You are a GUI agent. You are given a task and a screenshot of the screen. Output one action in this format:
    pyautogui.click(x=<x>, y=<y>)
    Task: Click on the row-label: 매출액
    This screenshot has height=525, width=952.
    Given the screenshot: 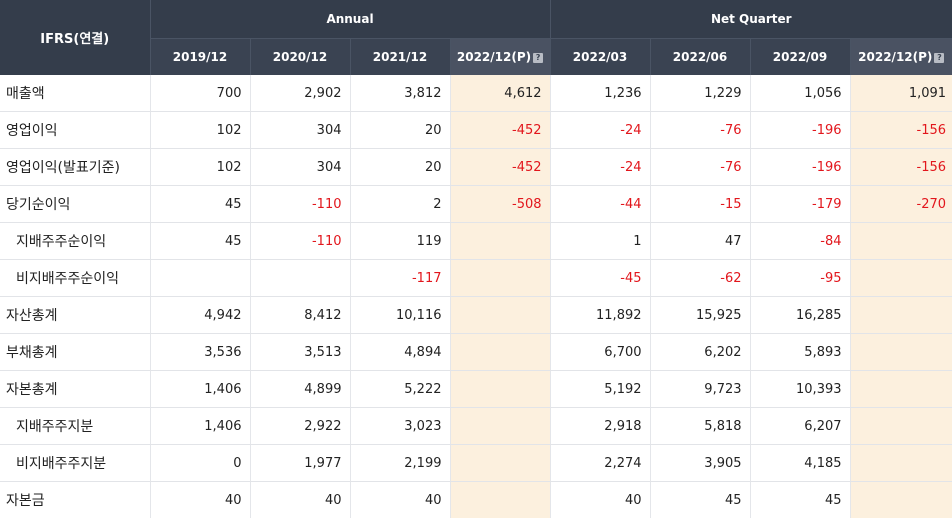 What is the action you would take?
    pyautogui.click(x=75, y=93)
    